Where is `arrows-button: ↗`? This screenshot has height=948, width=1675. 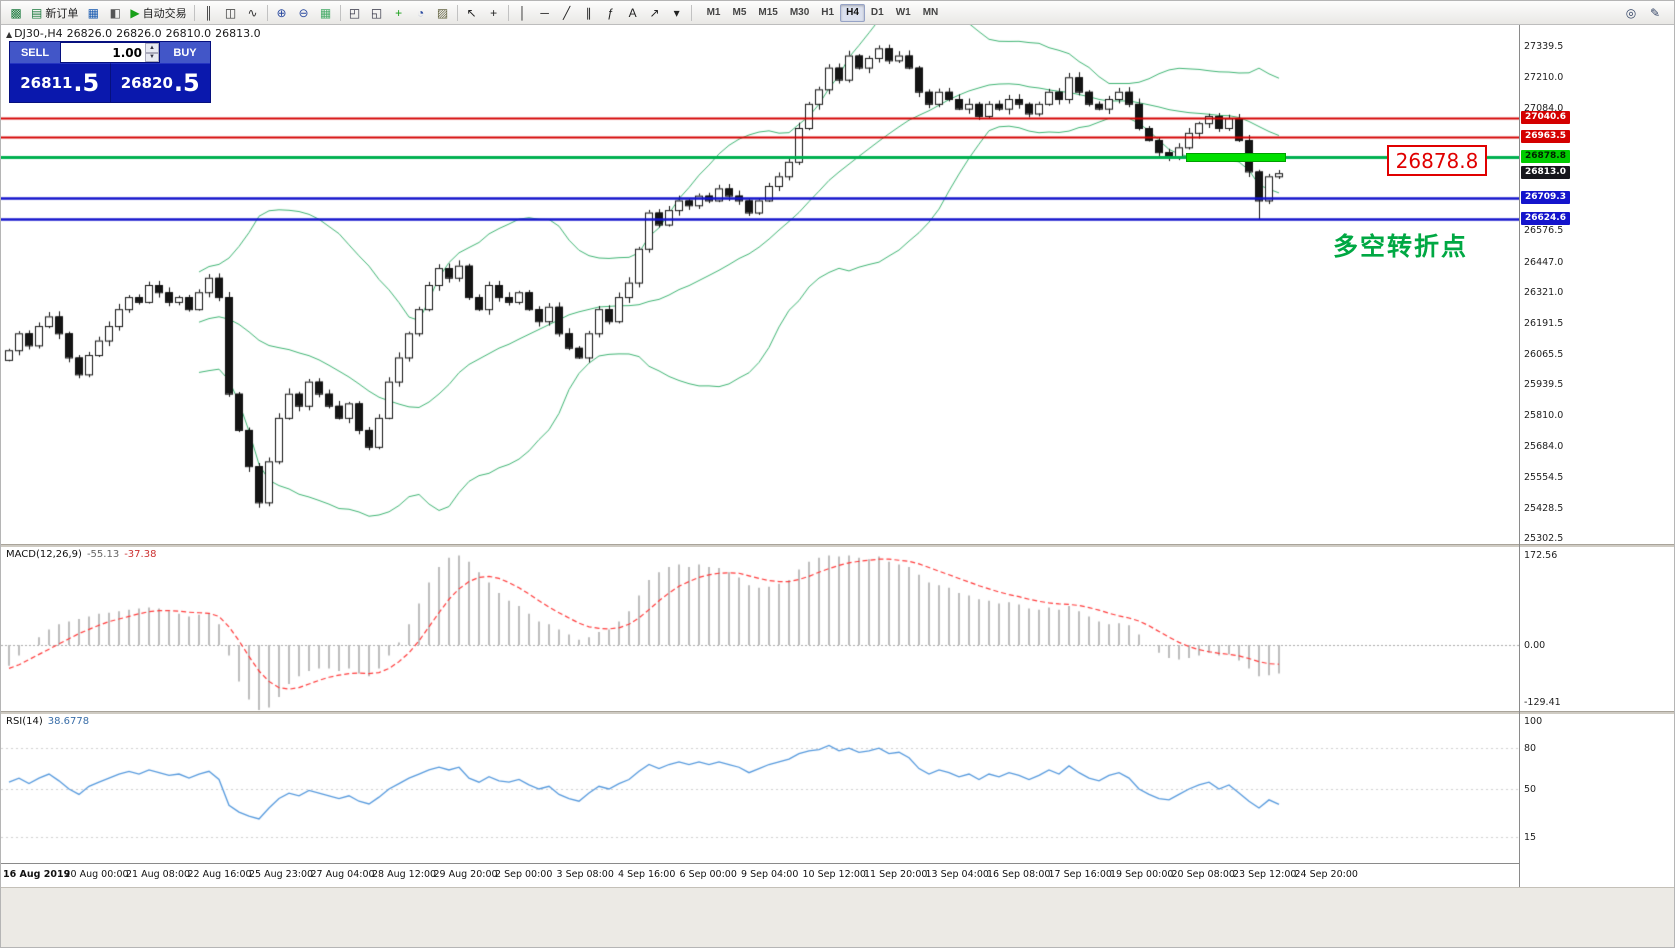
arrows-button: ↗ is located at coordinates (655, 13).